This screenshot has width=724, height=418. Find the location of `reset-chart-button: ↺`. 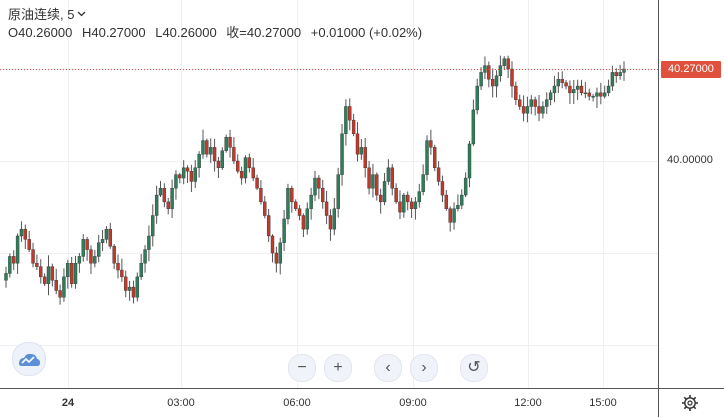

reset-chart-button: ↺ is located at coordinates (474, 368).